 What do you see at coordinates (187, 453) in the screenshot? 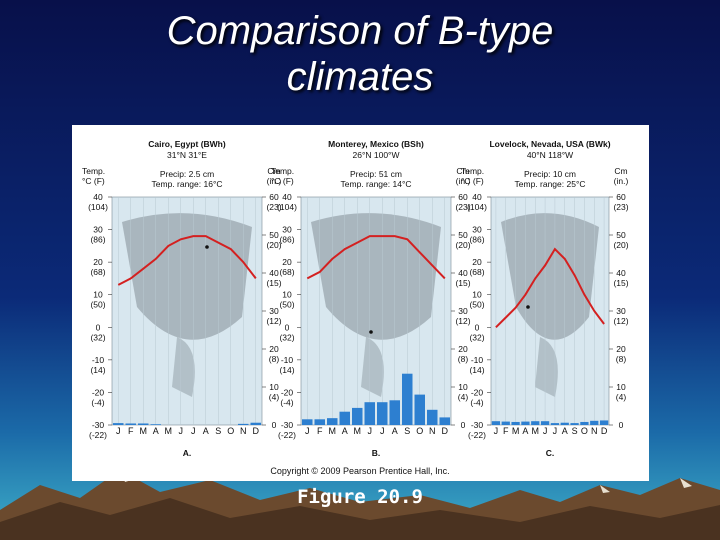
I see `panel-letter-1: A.` at bounding box center [187, 453].